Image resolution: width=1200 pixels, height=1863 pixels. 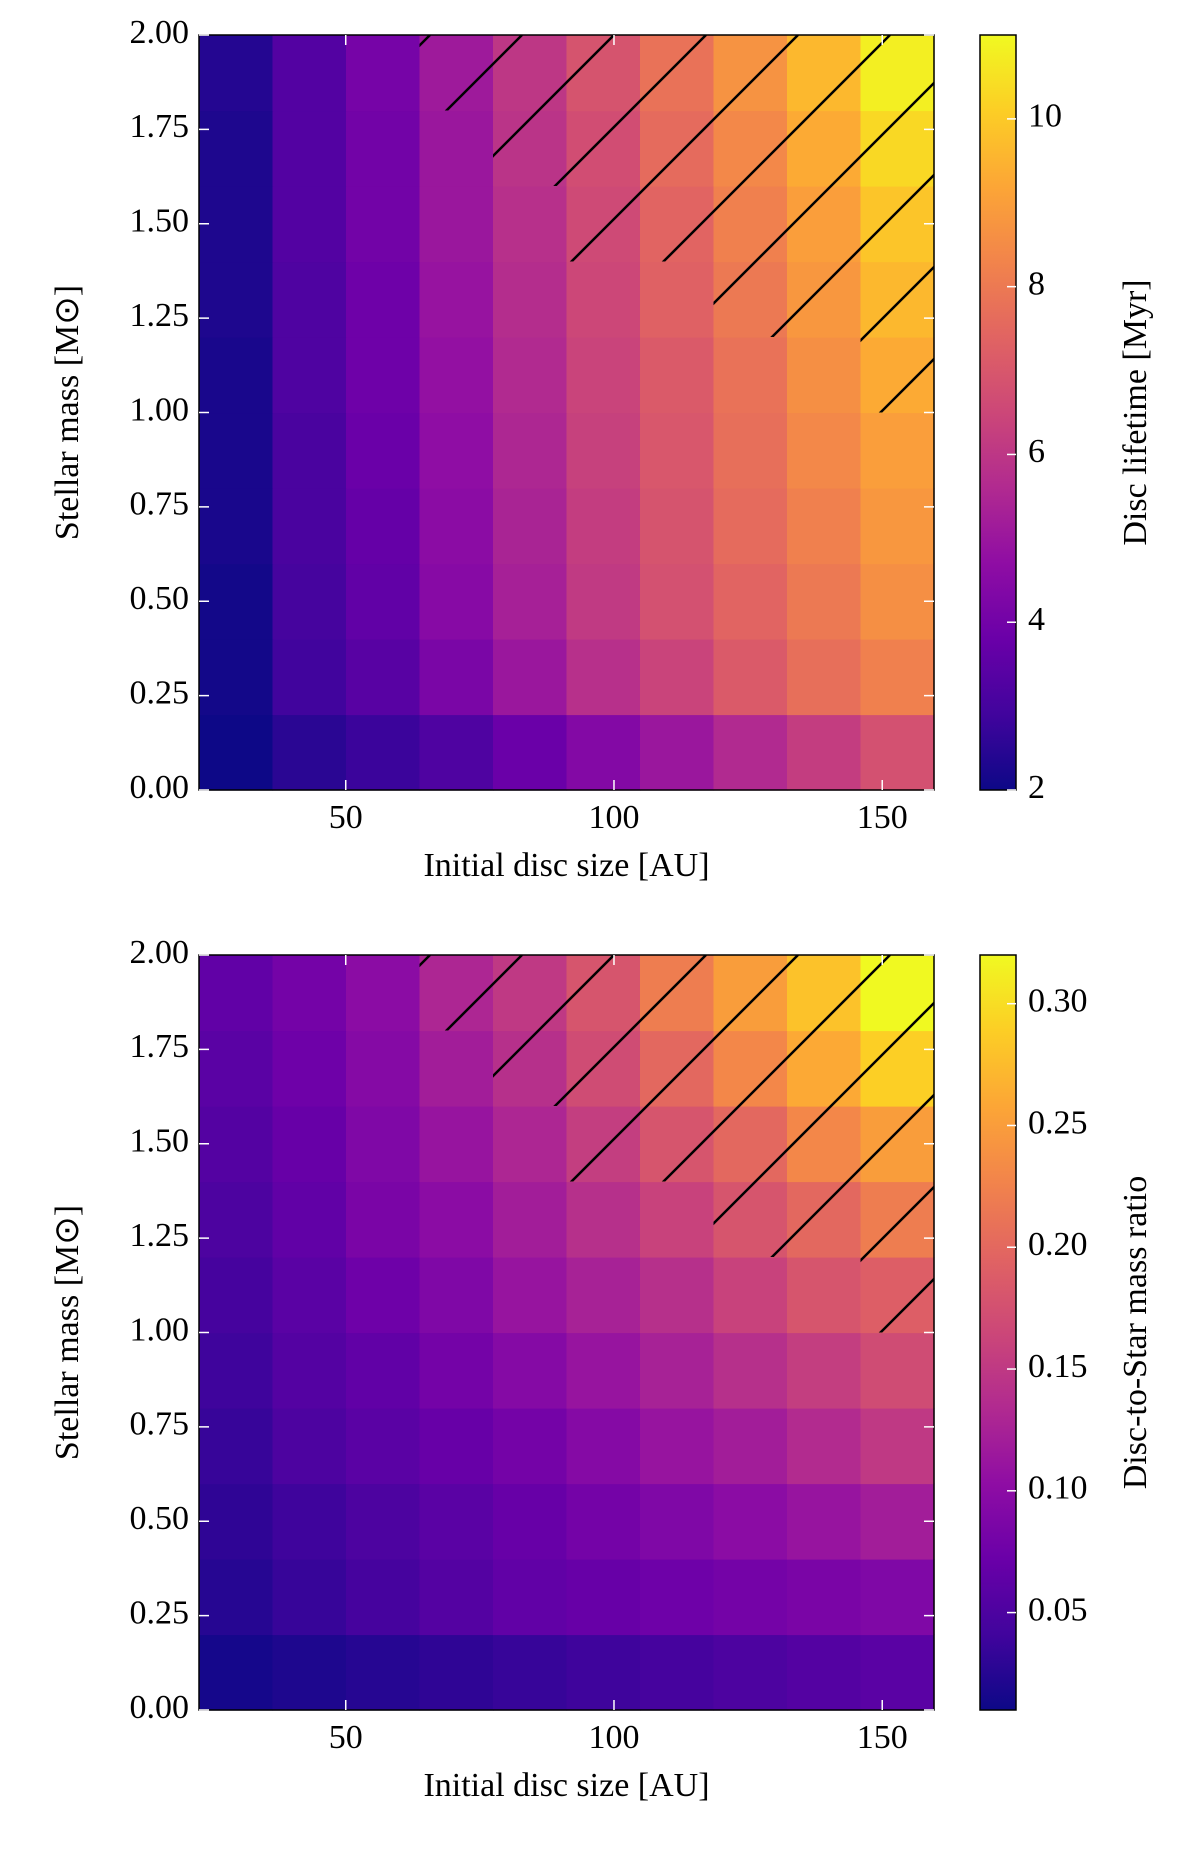 I want to click on colorbar-tick-label: 2, so click(x=1036, y=787).